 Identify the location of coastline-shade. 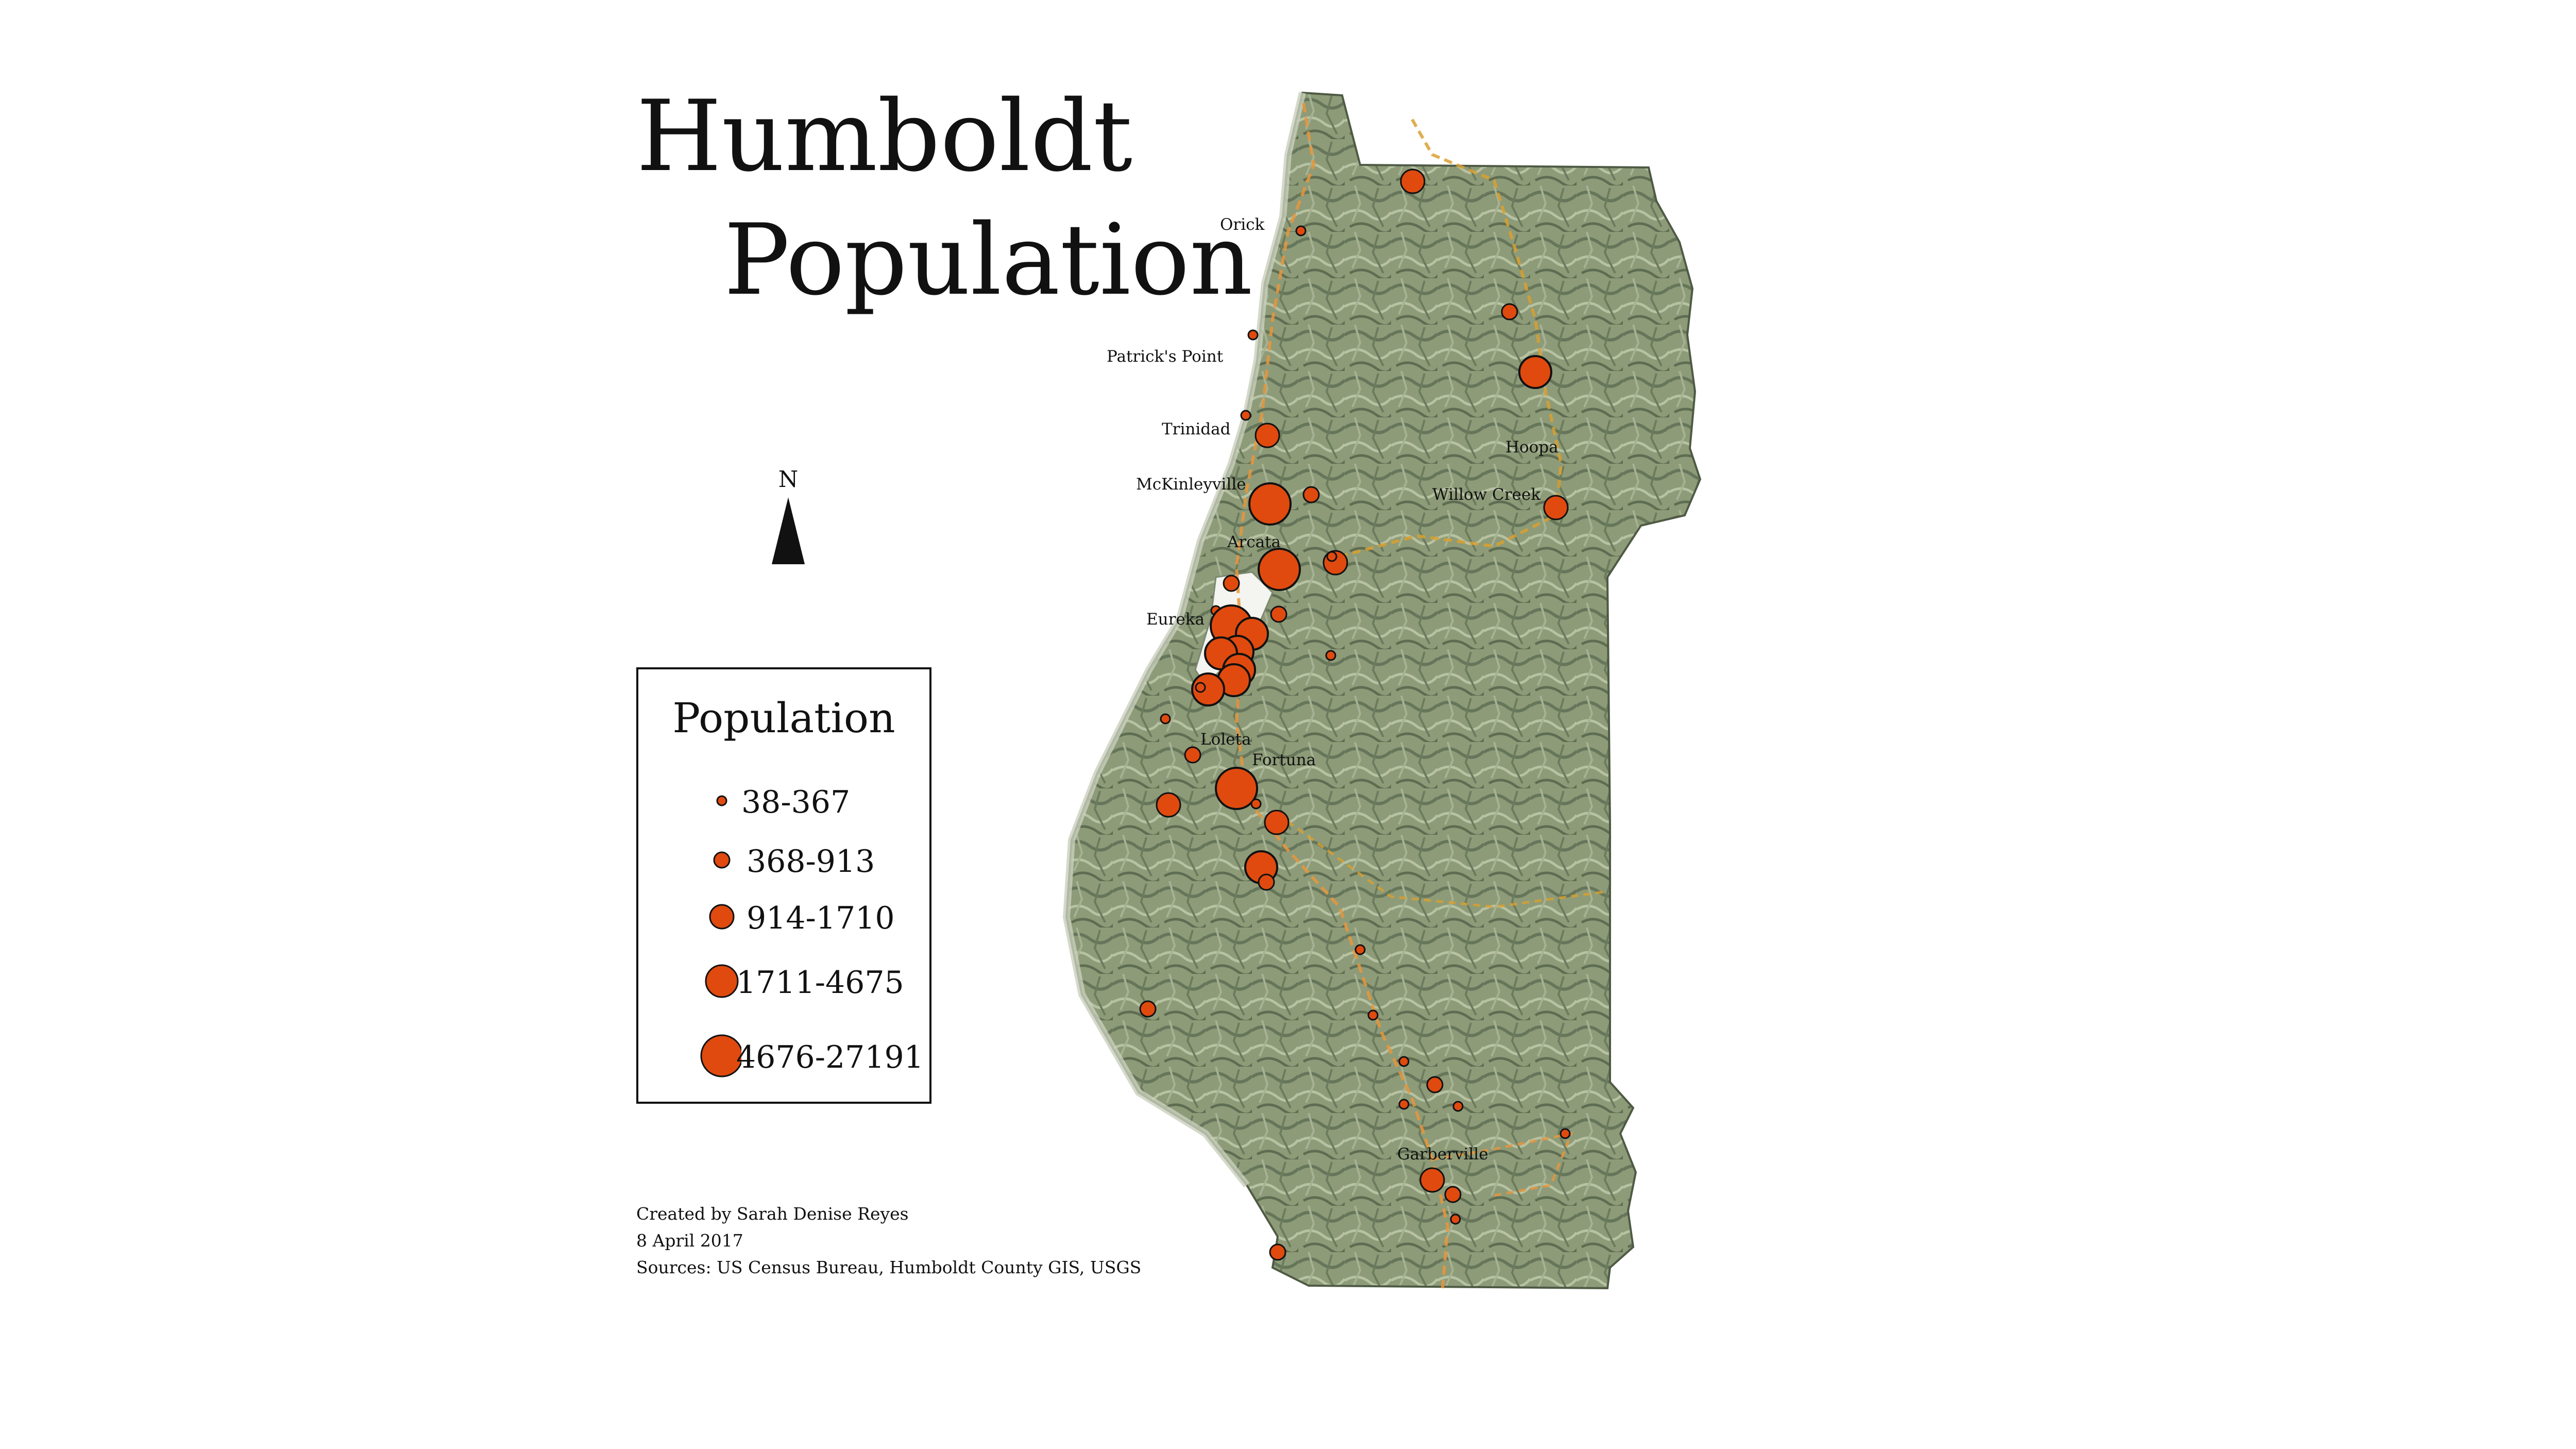
(1184, 640).